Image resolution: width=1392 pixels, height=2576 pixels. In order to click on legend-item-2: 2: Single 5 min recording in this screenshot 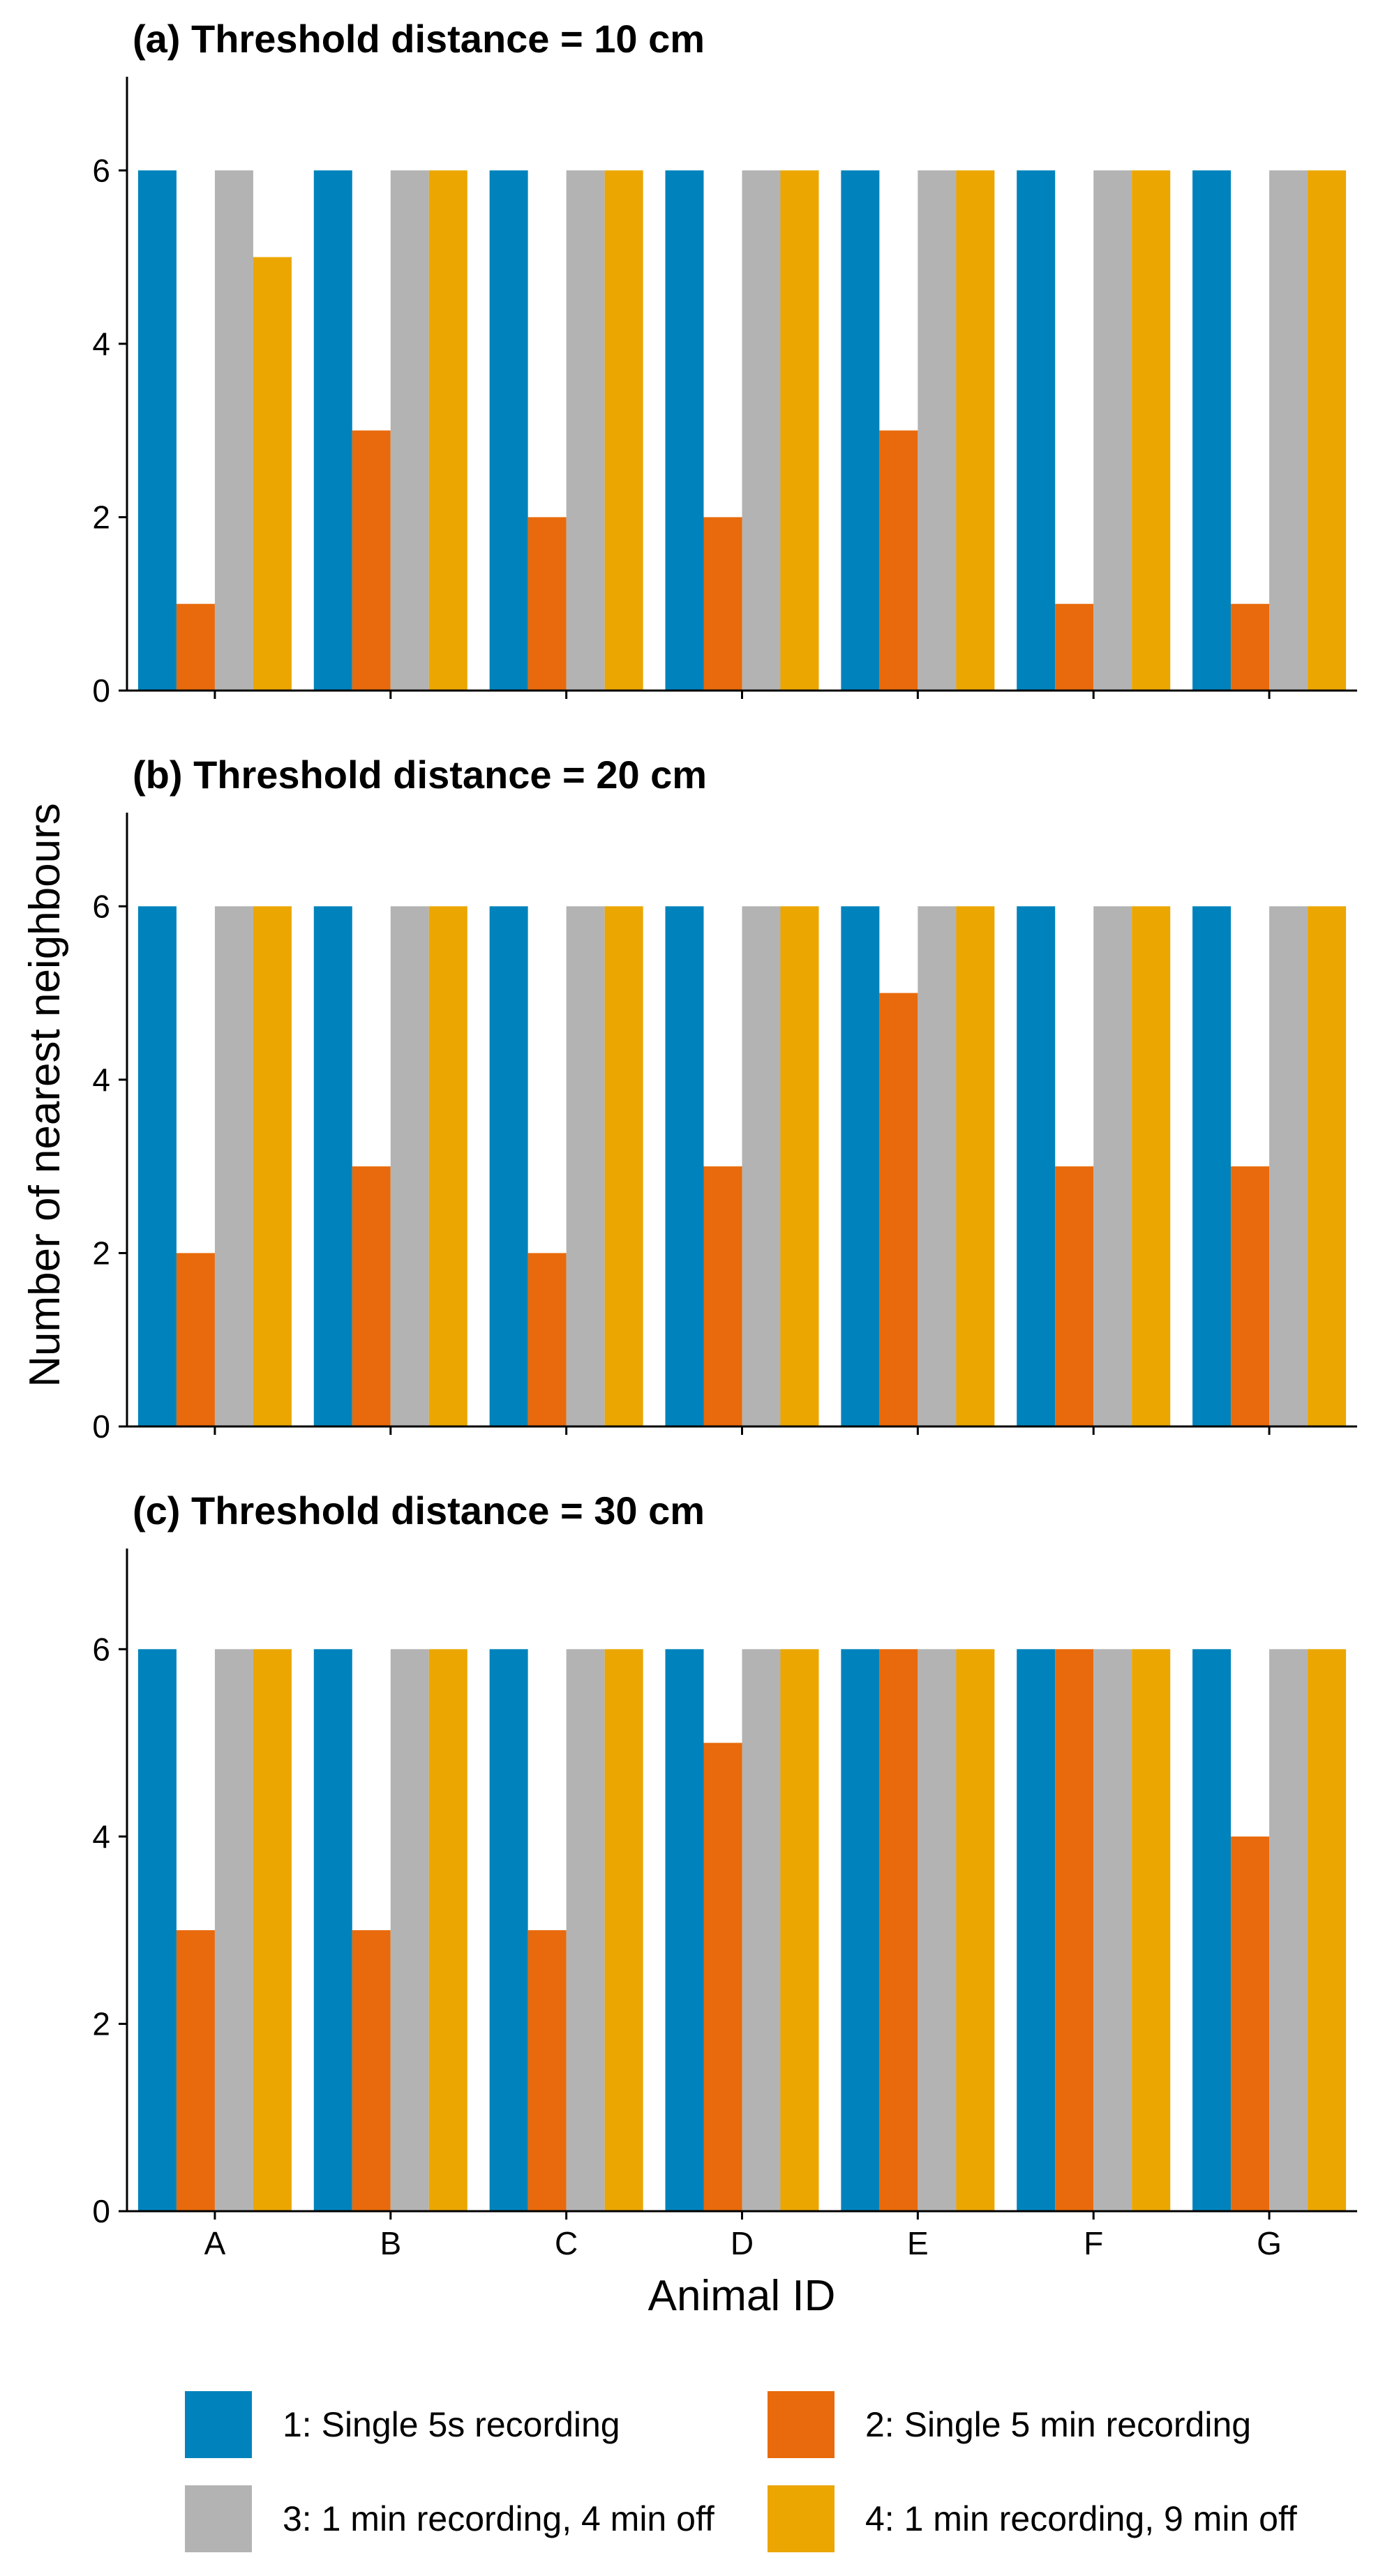, I will do `click(1009, 2424)`.